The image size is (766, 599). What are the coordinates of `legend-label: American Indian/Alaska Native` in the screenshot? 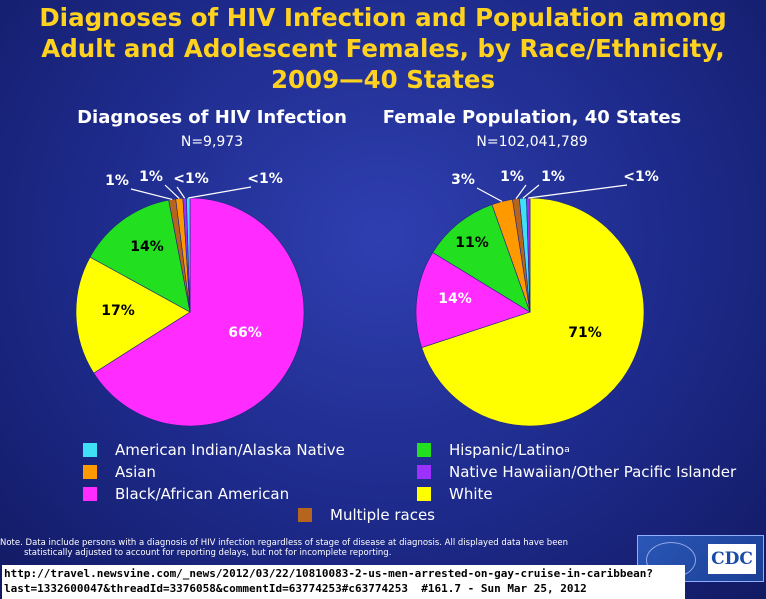 It's located at (230, 450).